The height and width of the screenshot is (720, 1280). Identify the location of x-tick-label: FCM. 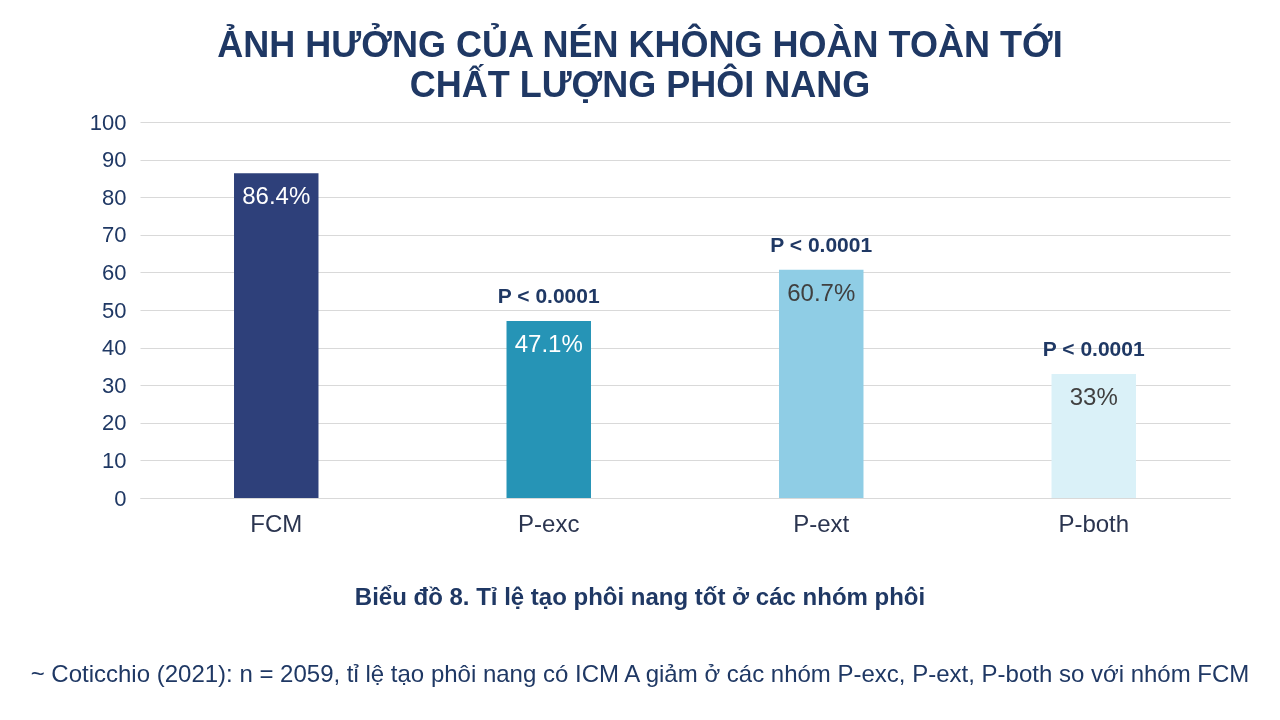
(276, 523).